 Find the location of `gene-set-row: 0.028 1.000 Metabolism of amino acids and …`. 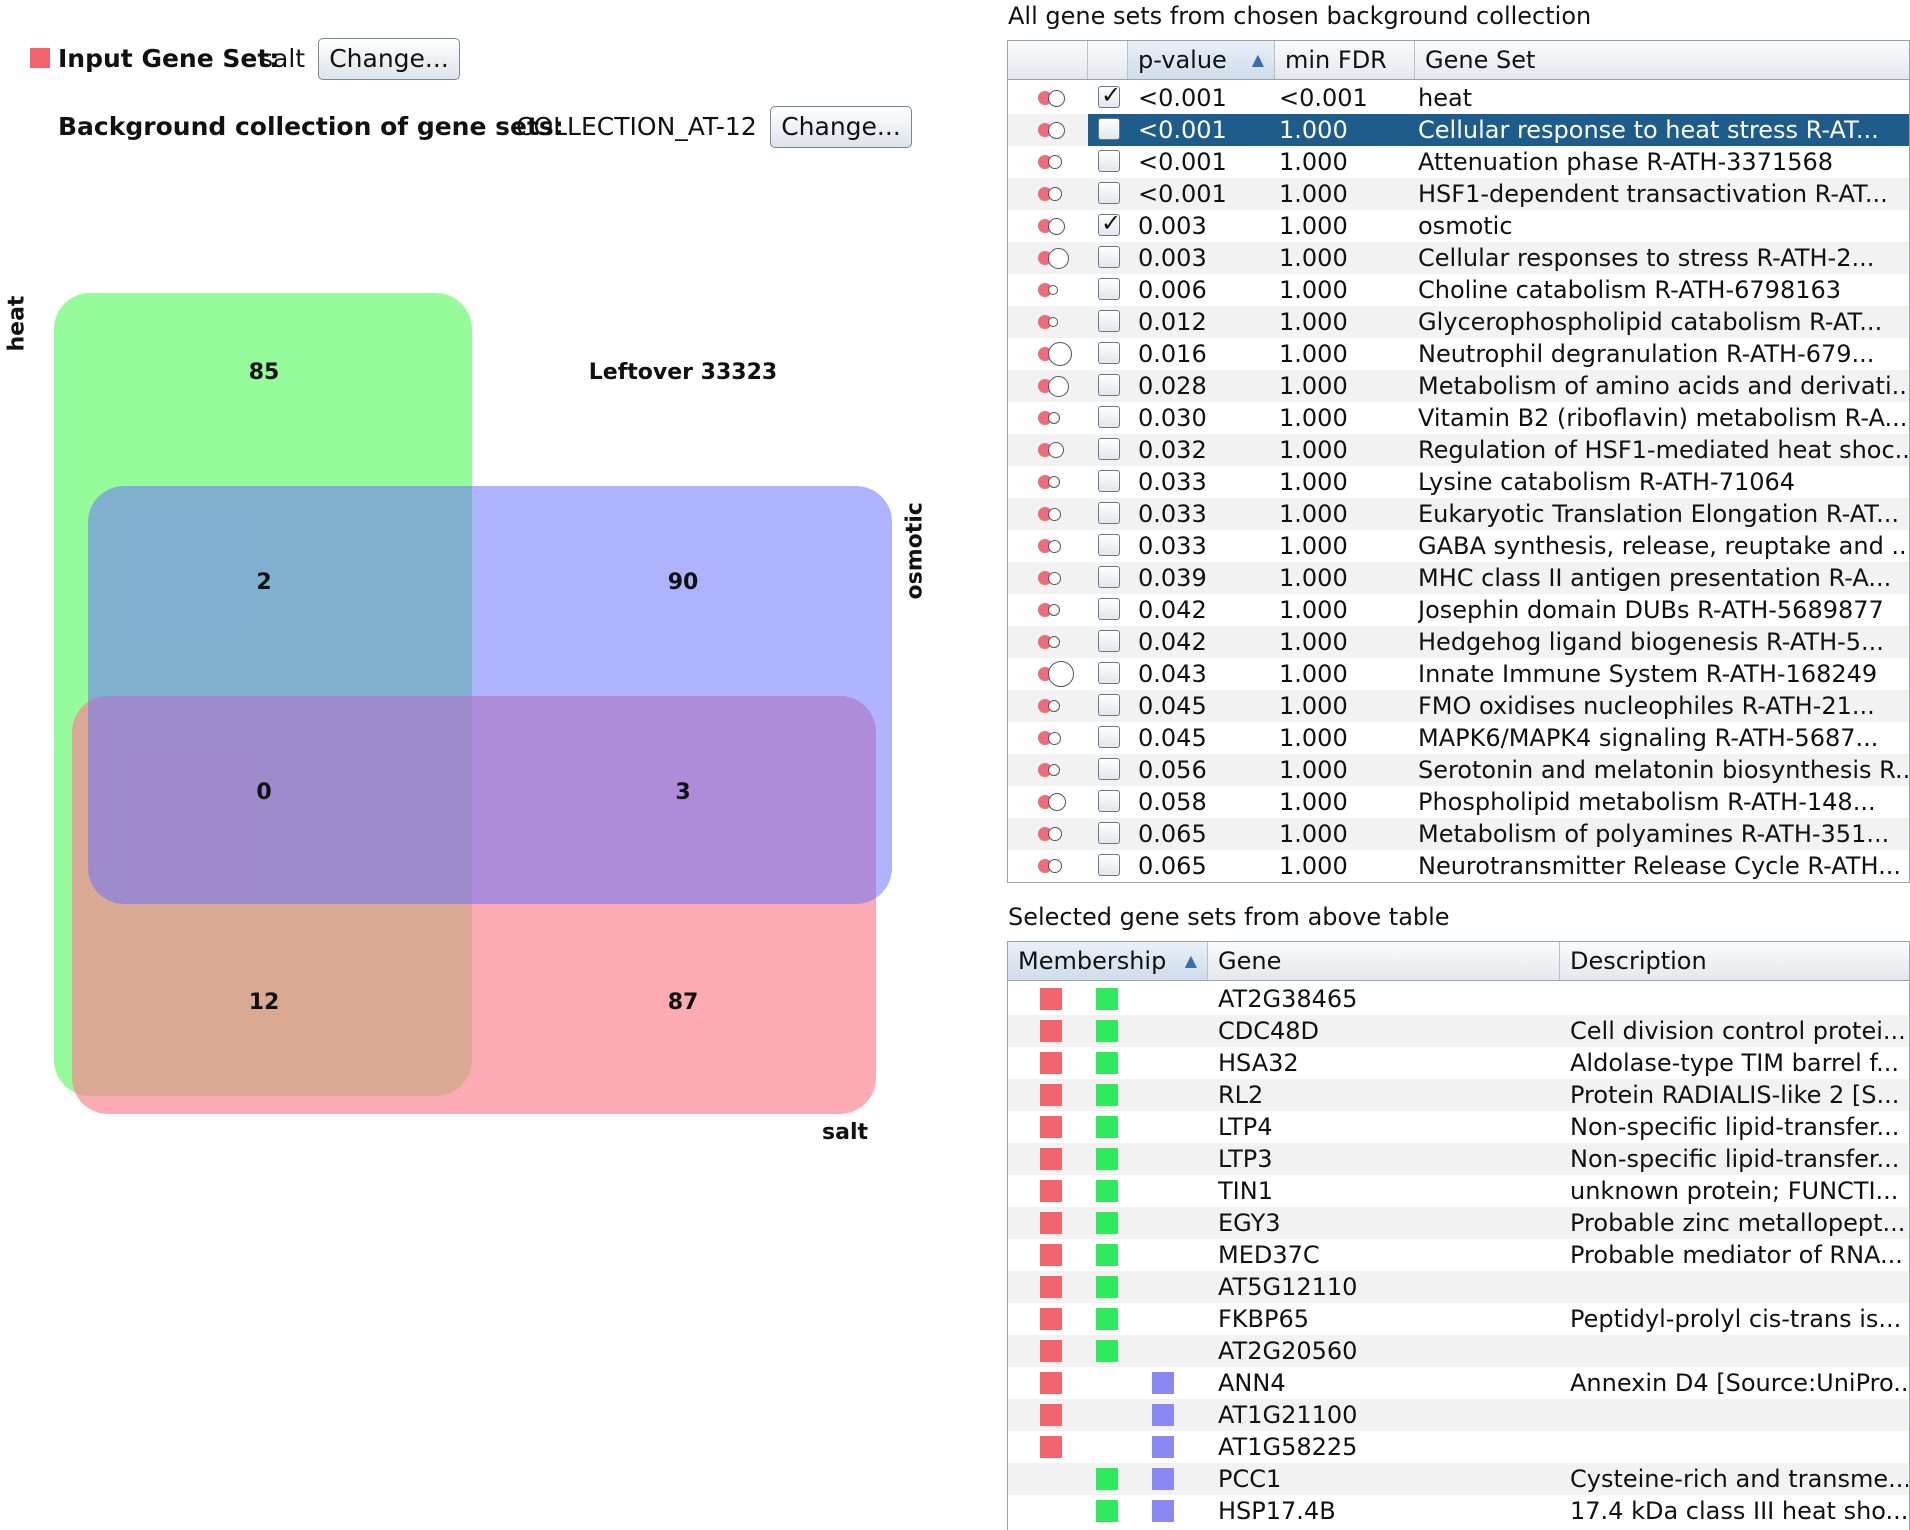

gene-set-row: 0.028 1.000 Metabolism of amino acids and … is located at coordinates (1458, 386).